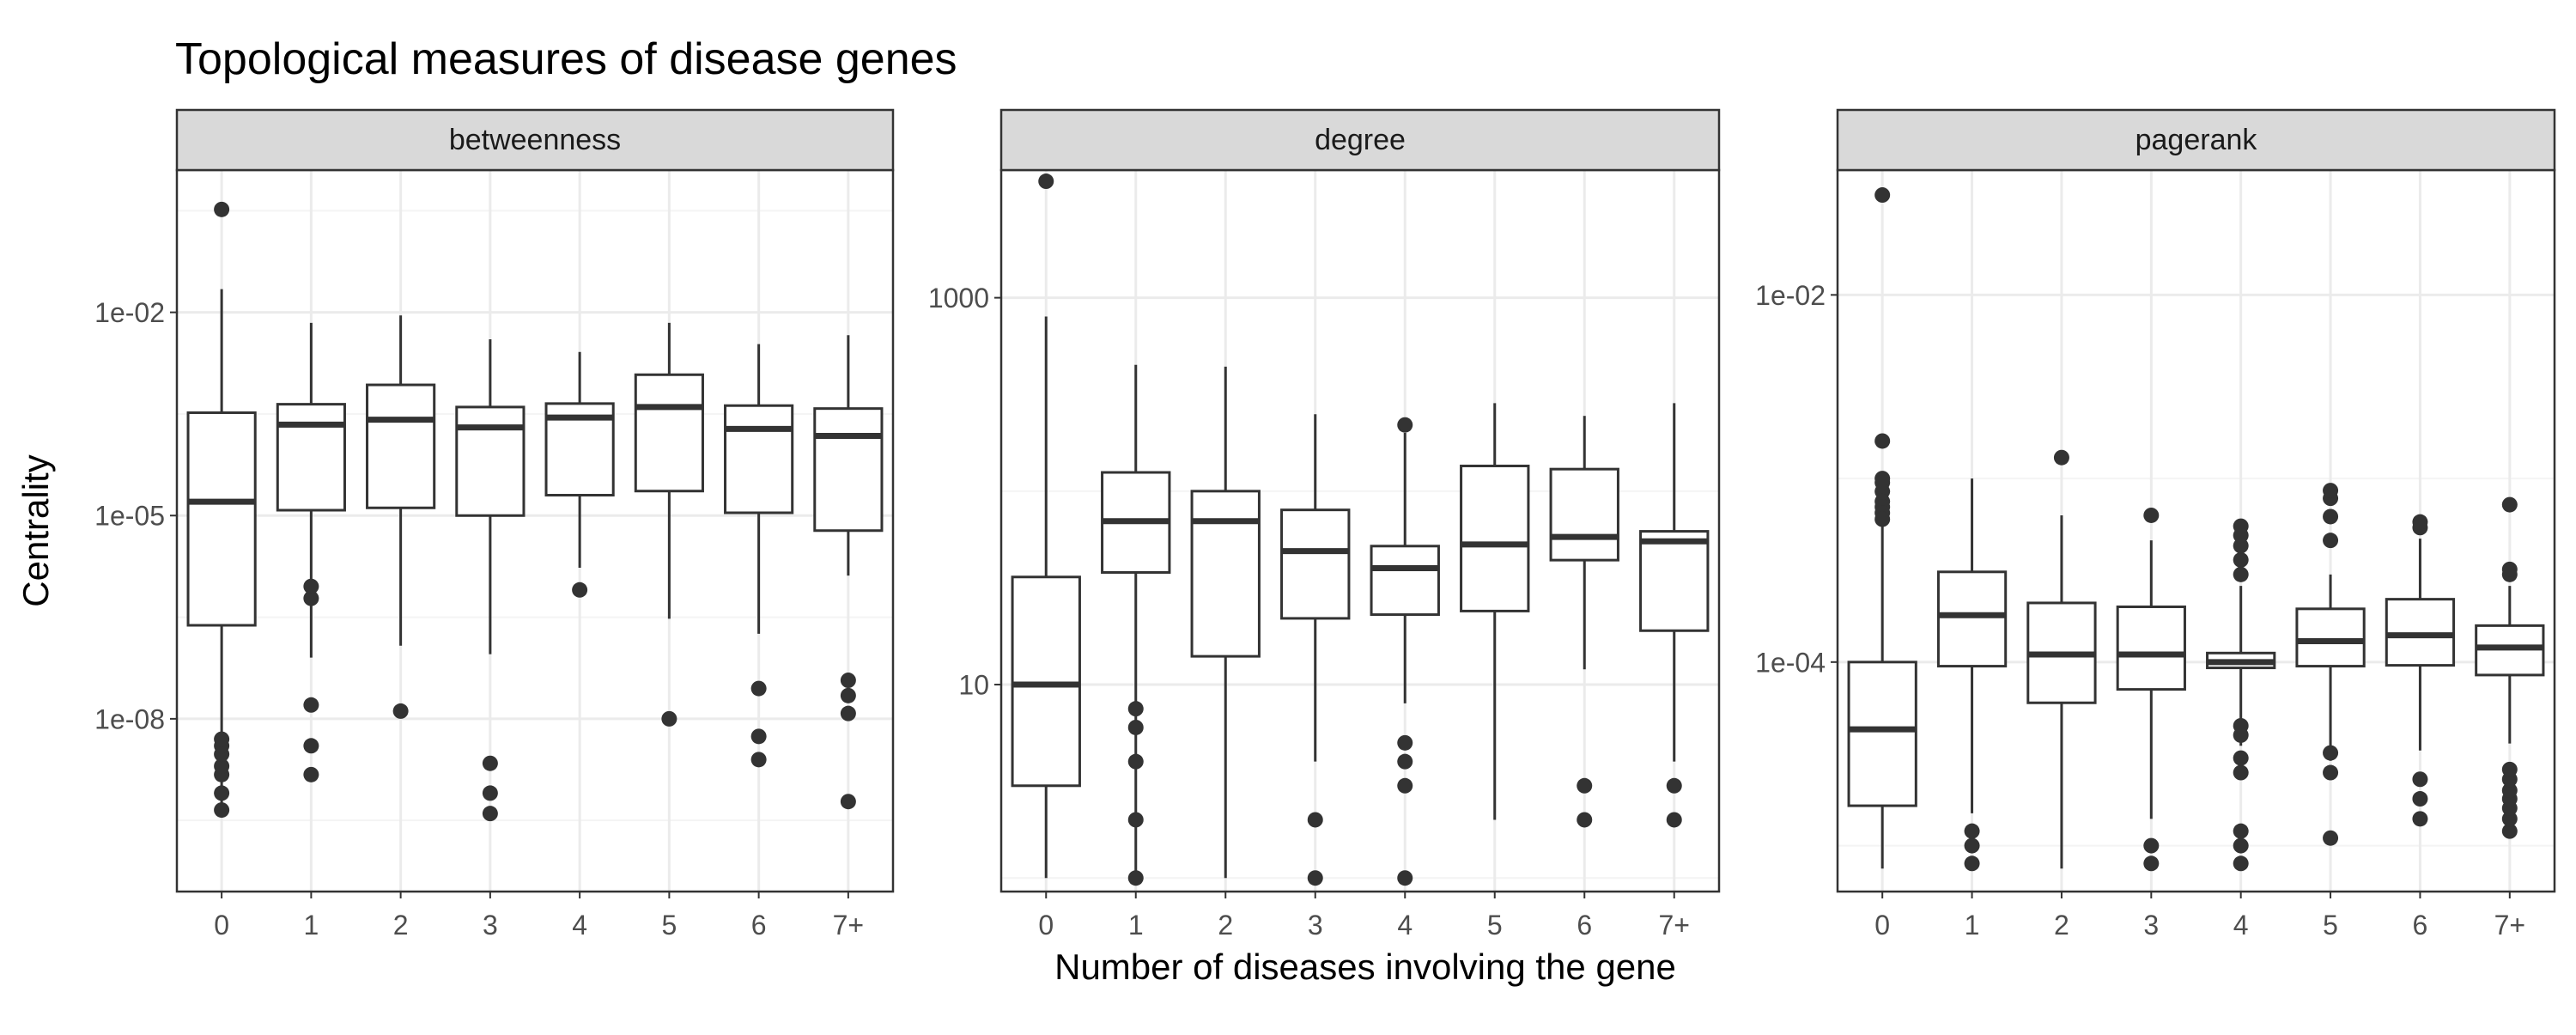 This screenshot has width=2576, height=1035. What do you see at coordinates (958, 298) in the screenshot?
I see `y-tick-label: 1000` at bounding box center [958, 298].